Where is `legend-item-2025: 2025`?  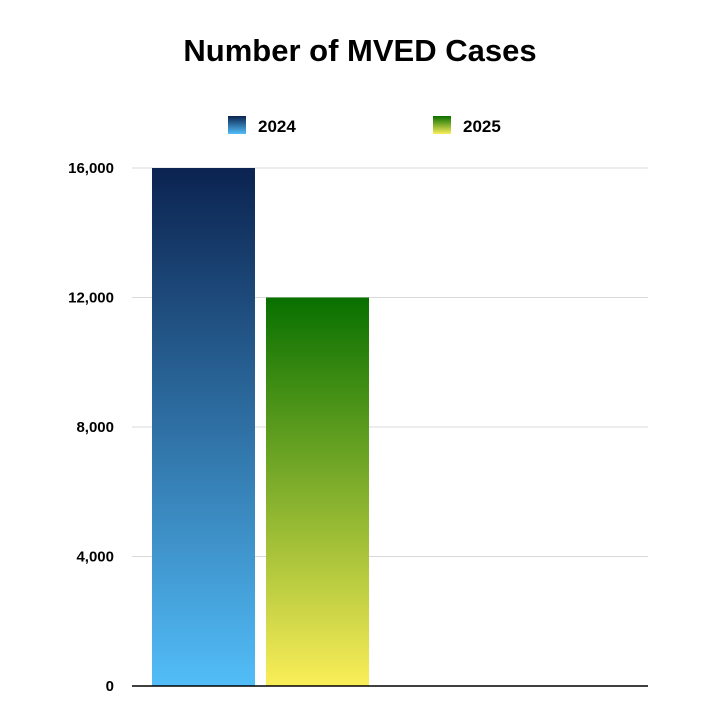
legend-item-2025: 2025 is located at coordinates (467, 126).